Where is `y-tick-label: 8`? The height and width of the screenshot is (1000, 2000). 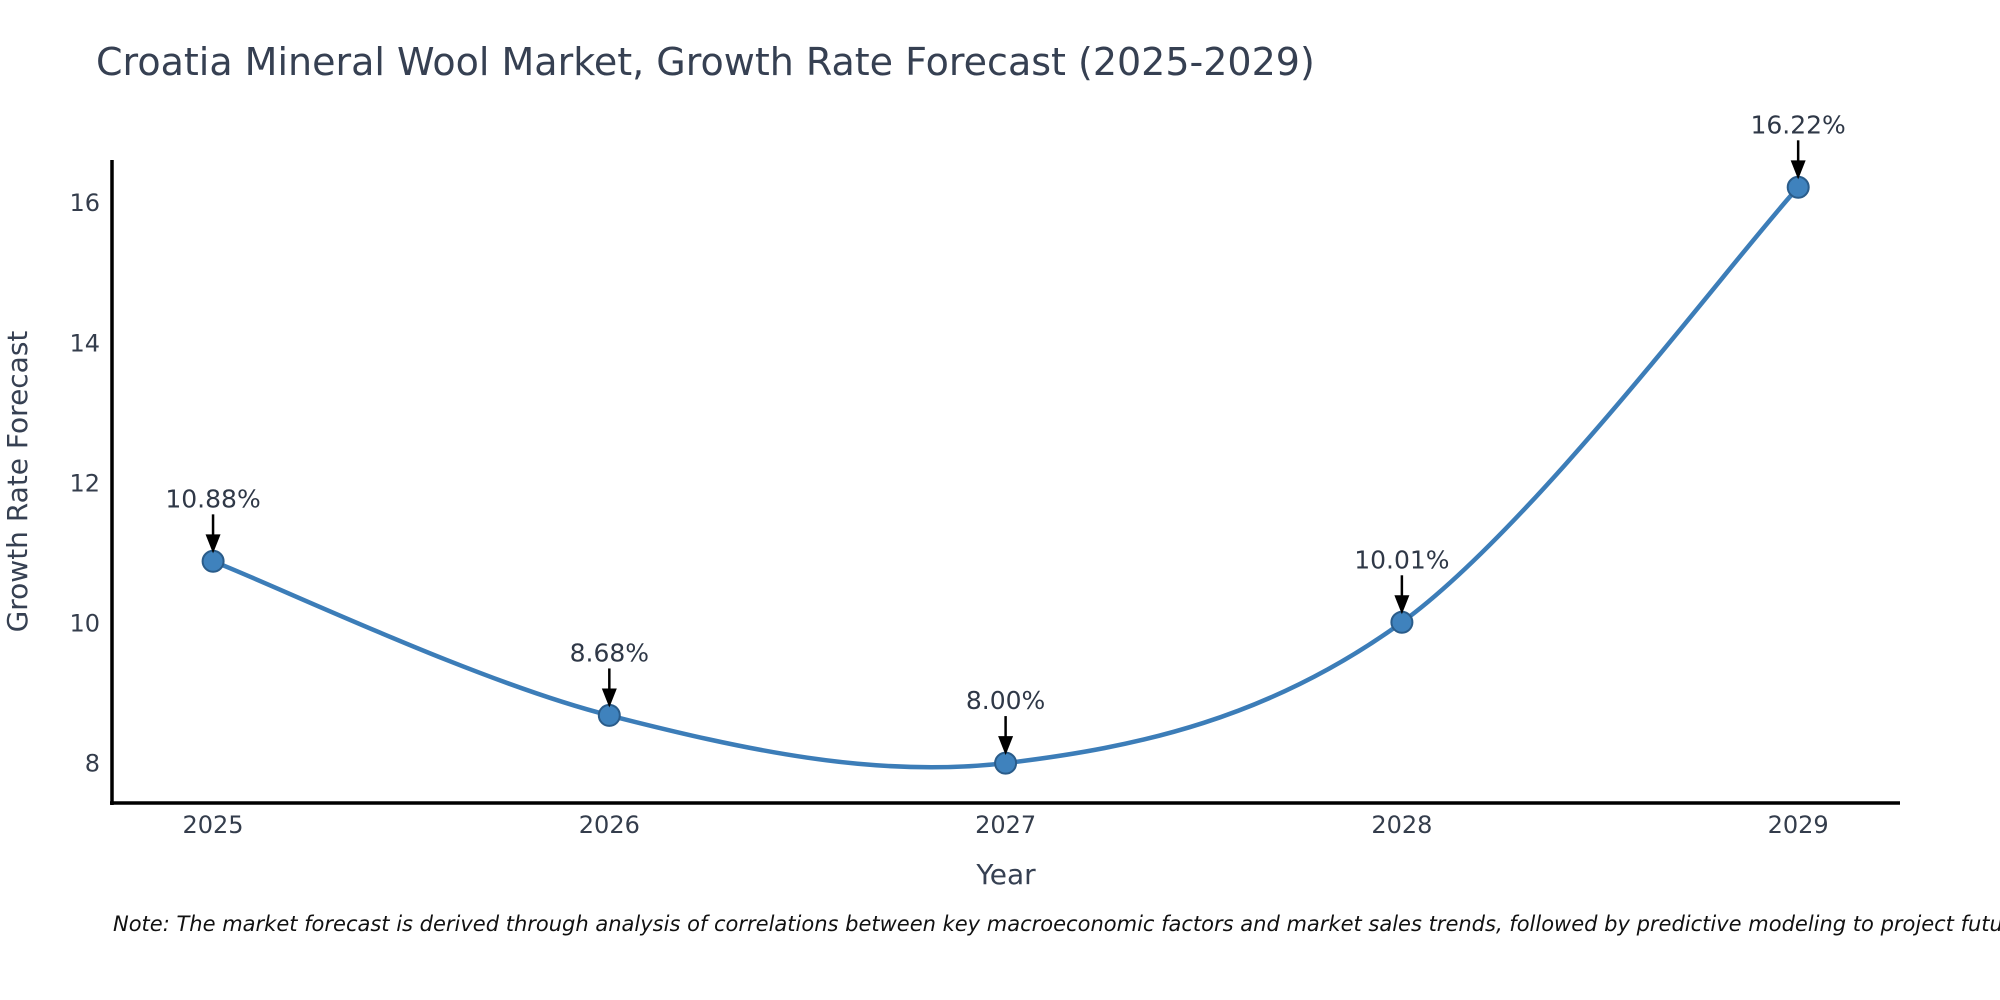
y-tick-label: 8 is located at coordinates (92, 764).